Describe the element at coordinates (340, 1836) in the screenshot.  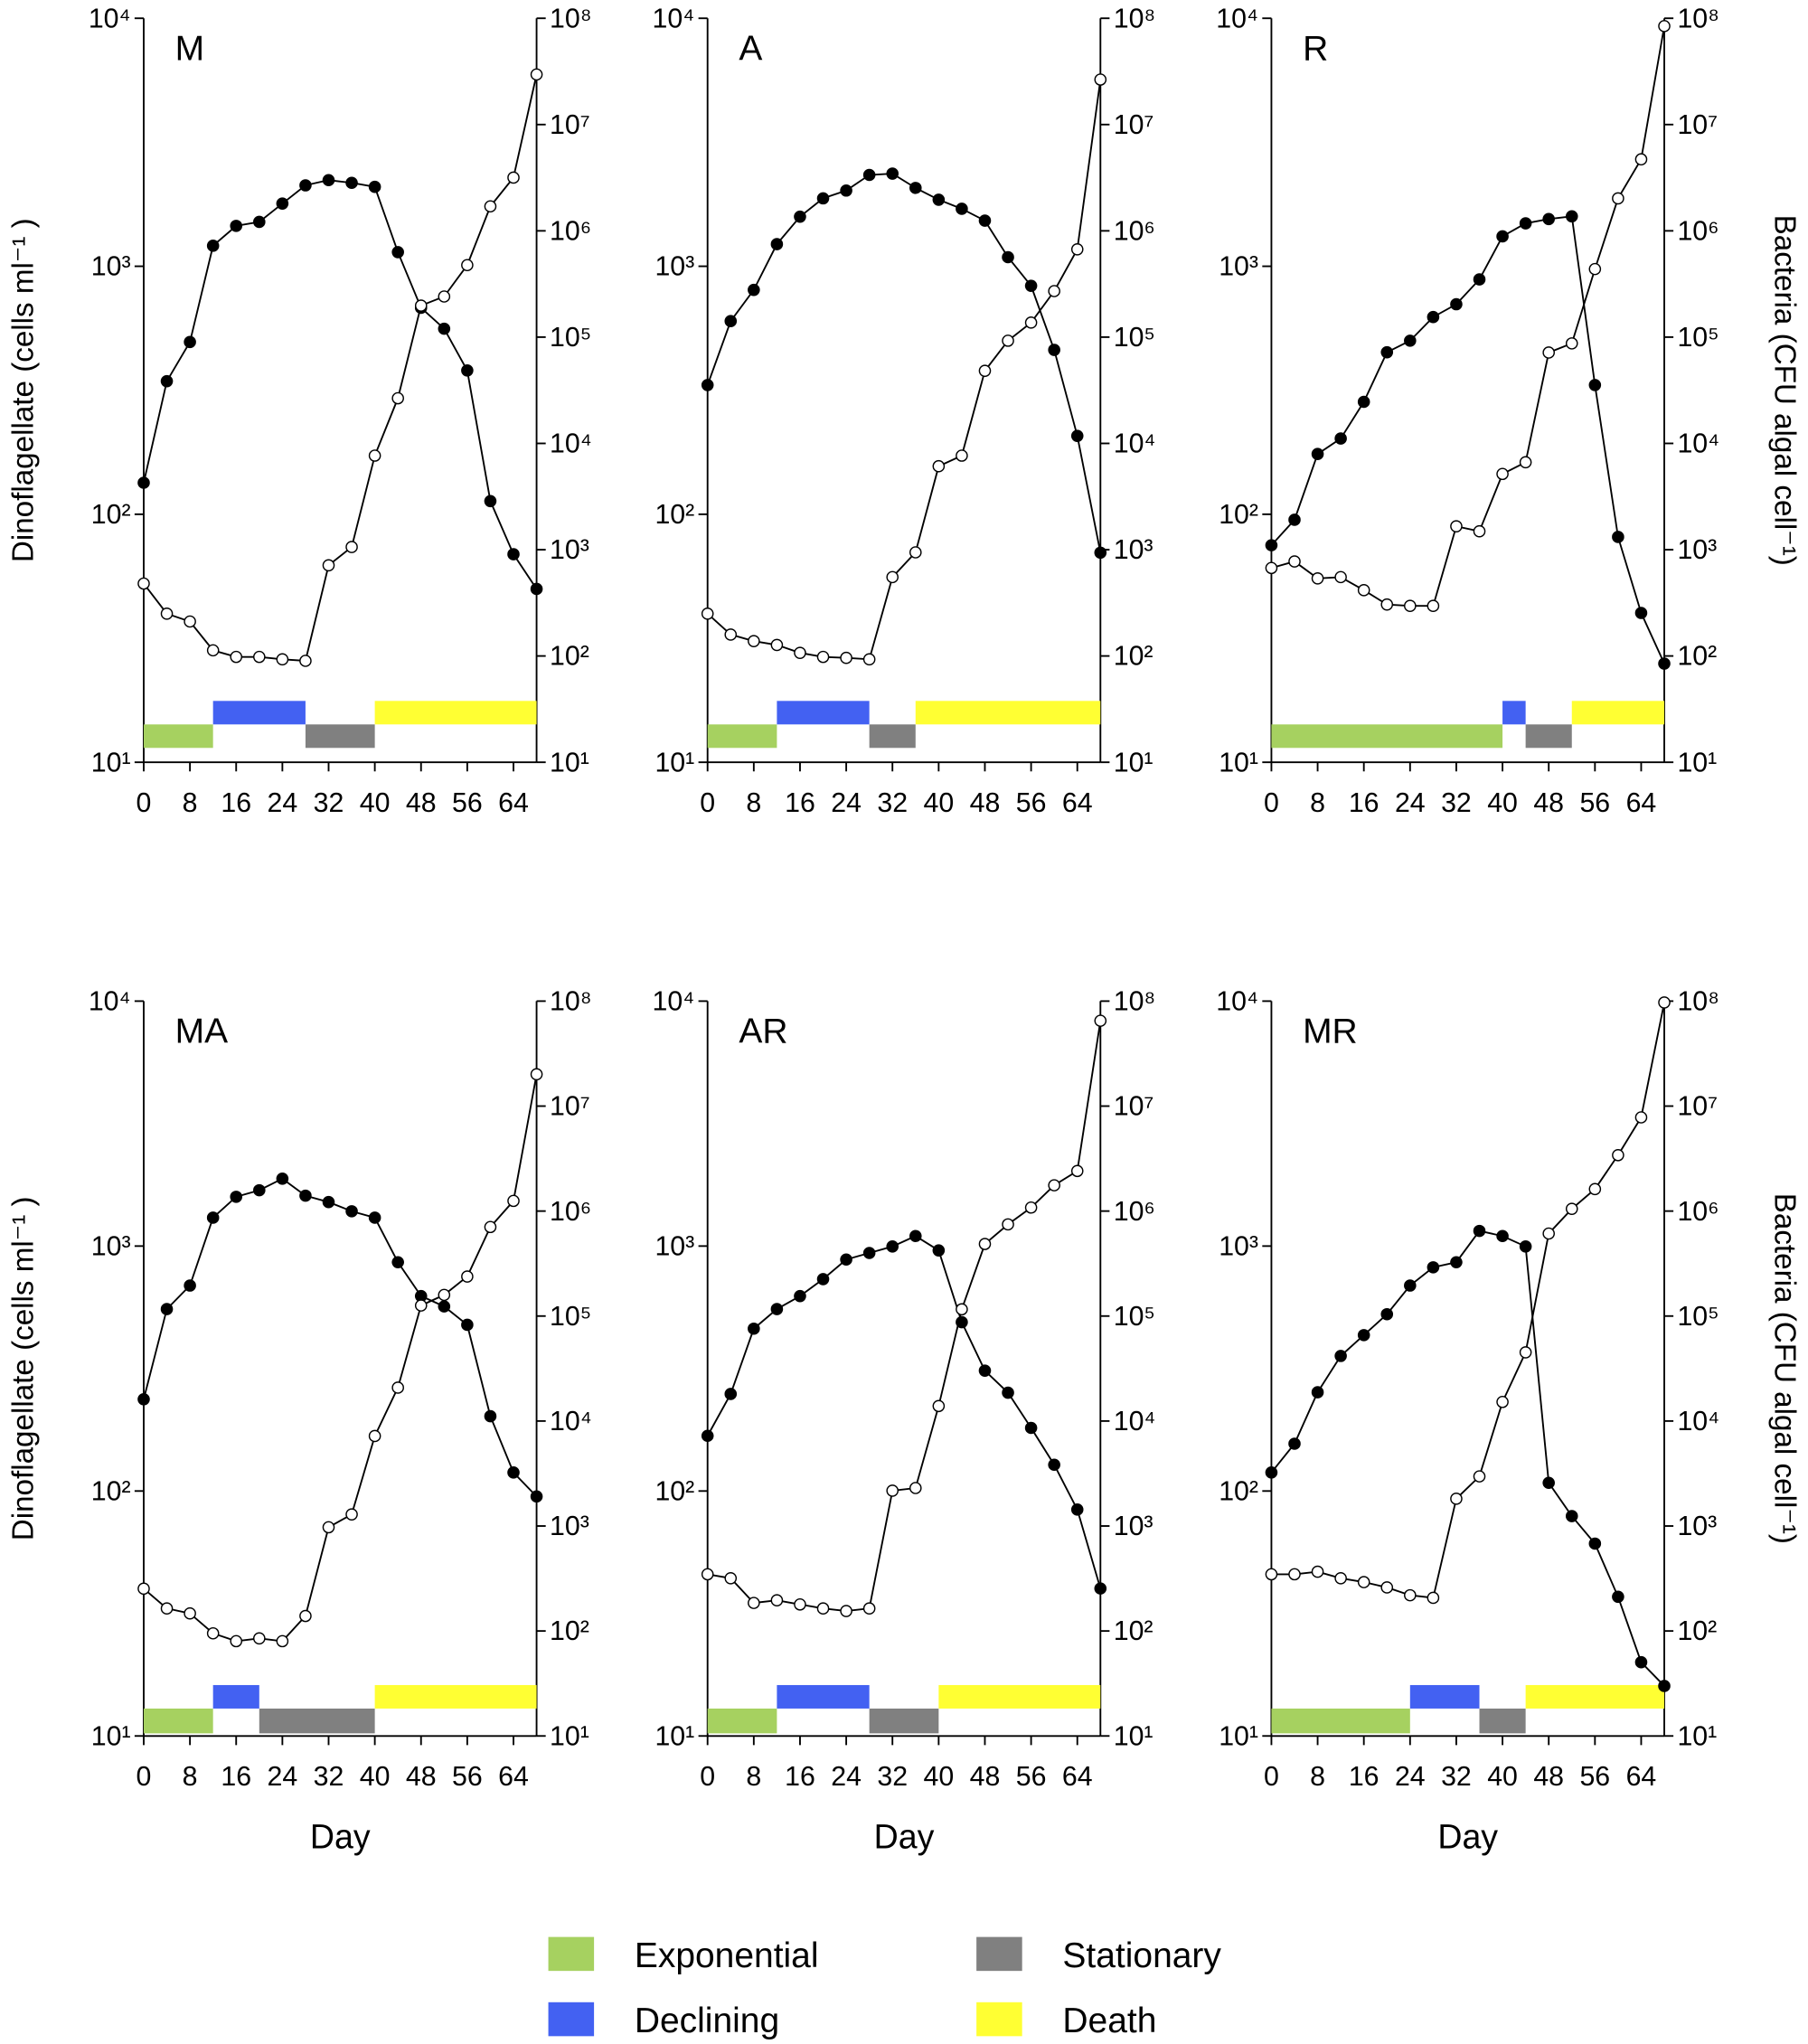
I see `x-axis-label: Day` at that location.